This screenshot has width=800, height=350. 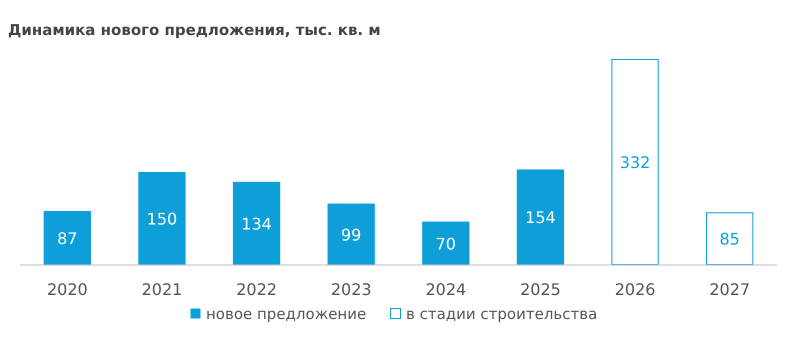 What do you see at coordinates (635, 289) in the screenshot?
I see `x-tick-label: 2026` at bounding box center [635, 289].